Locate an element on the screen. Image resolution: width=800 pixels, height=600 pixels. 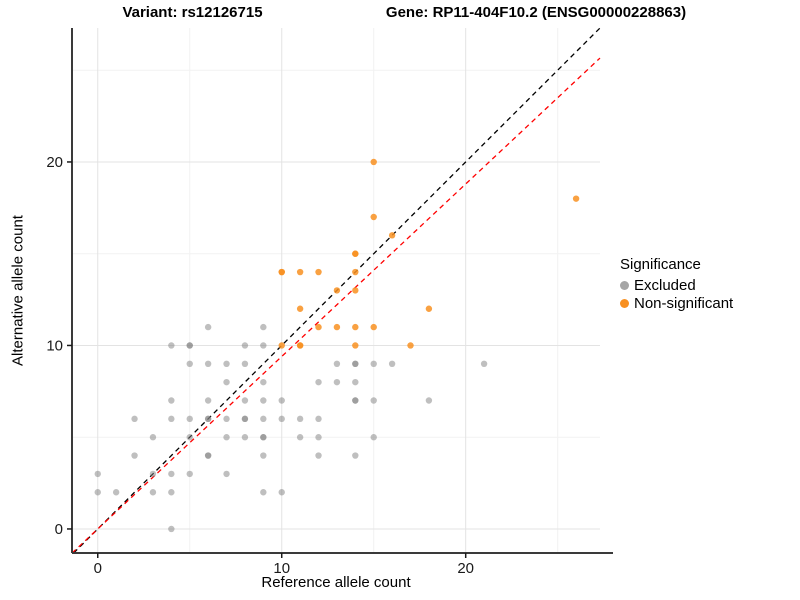
excluded-dot-icon is located at coordinates (624, 285).